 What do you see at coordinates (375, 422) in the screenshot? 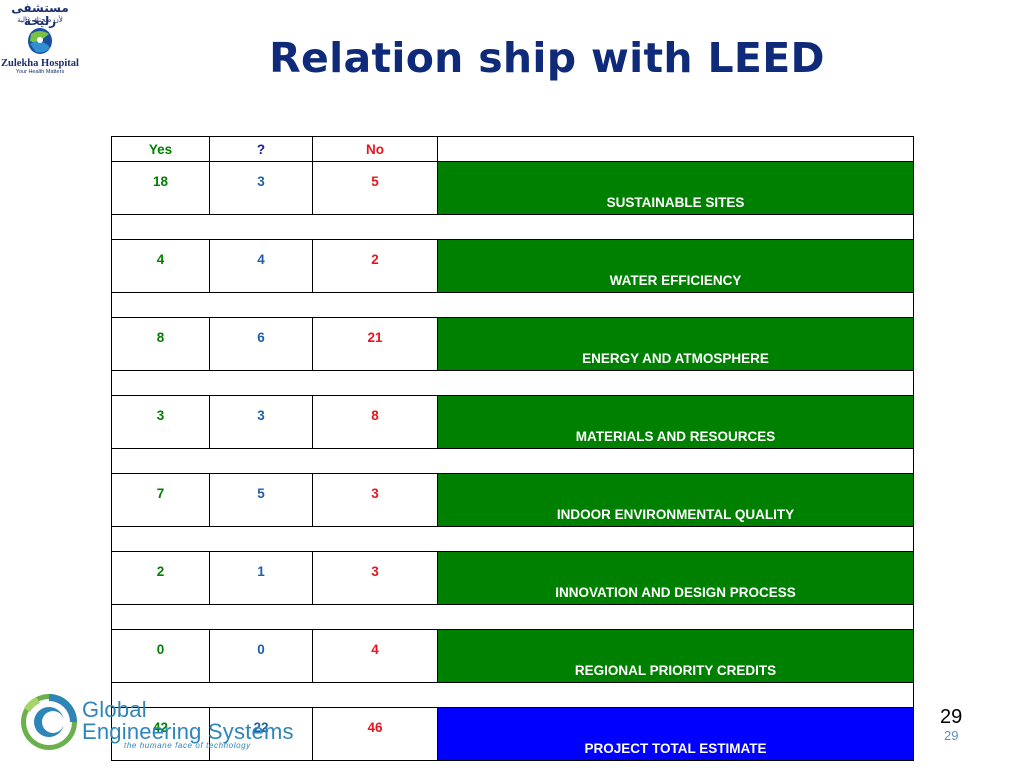
I see `no-value: 8` at bounding box center [375, 422].